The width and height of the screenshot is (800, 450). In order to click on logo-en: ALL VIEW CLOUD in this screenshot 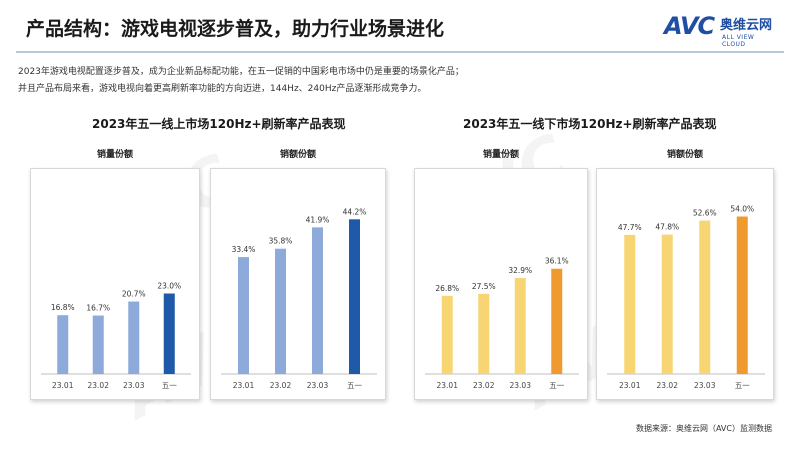, I will do `click(738, 41)`.